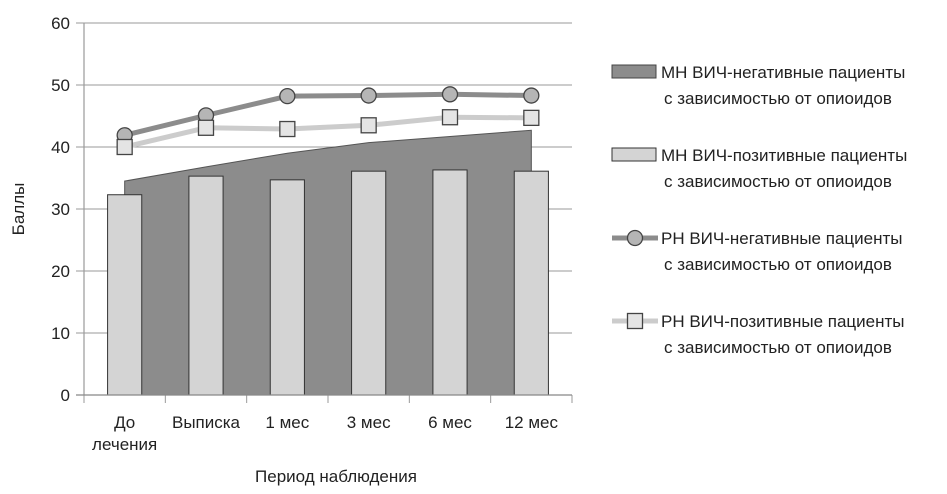 The height and width of the screenshot is (494, 947). What do you see at coordinates (60, 85) in the screenshot?
I see `y-tick-label: 50` at bounding box center [60, 85].